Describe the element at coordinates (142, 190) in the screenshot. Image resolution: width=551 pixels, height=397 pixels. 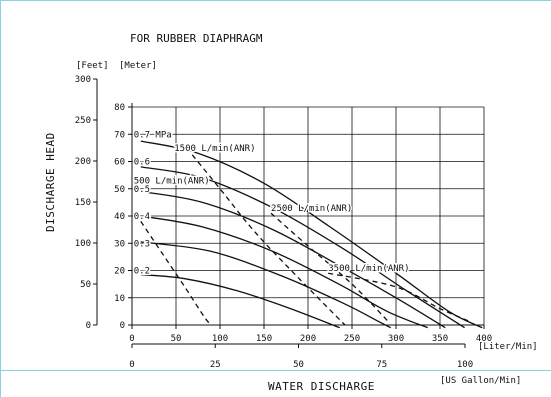
I see `pressure-curve-label: 0.5` at that location.